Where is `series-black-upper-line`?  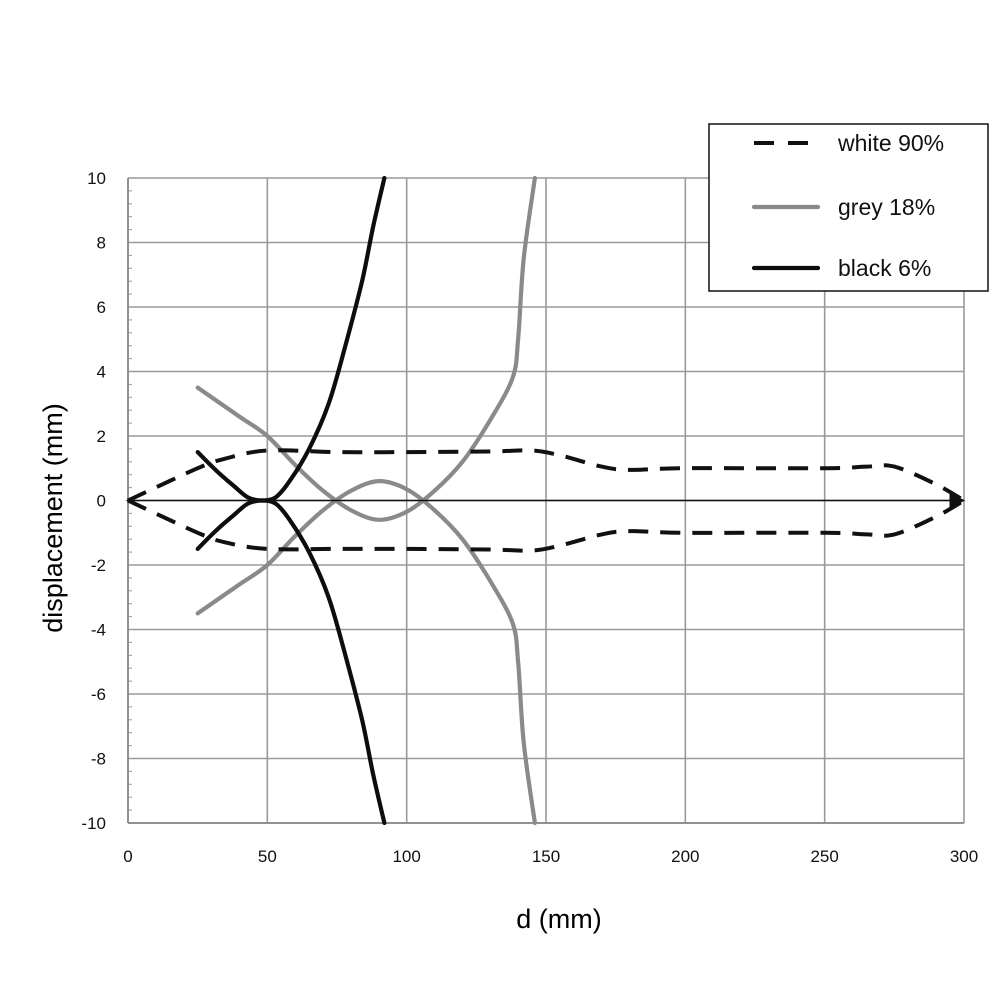 series-black-upper-line is located at coordinates (291, 339).